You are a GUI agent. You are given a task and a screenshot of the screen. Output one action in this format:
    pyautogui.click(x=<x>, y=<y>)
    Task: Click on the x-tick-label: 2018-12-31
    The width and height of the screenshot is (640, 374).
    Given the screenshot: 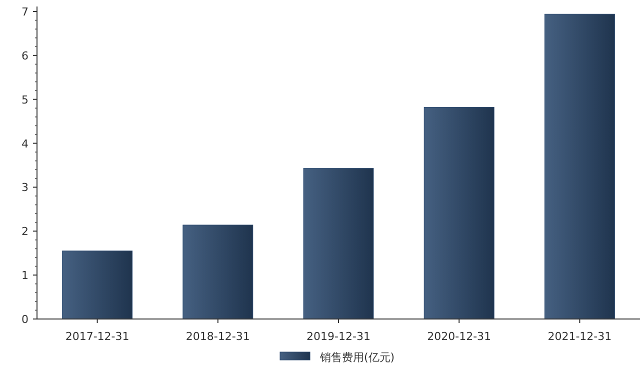 What is the action you would take?
    pyautogui.click(x=218, y=336)
    